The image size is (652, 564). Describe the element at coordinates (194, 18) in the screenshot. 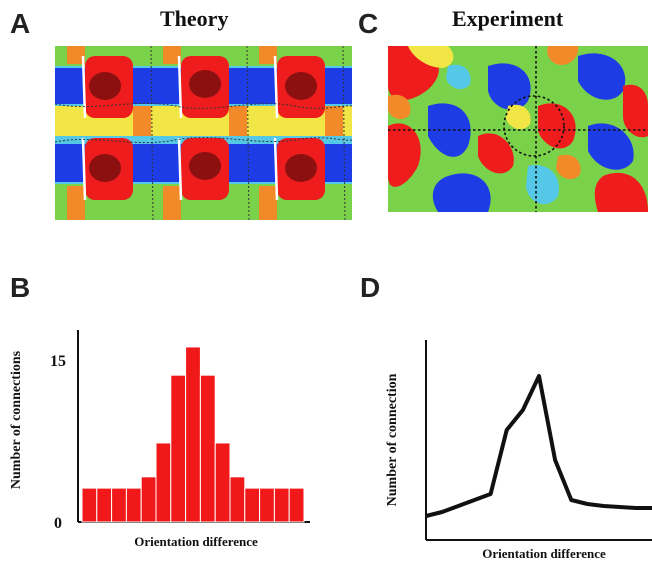

I see `panel-title-theory: Theory` at that location.